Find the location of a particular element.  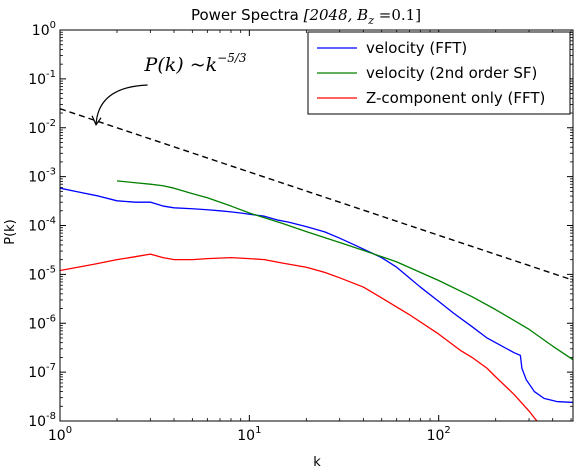

legend-label-velocity-fft: velocity (FFT) is located at coordinates (416, 48).